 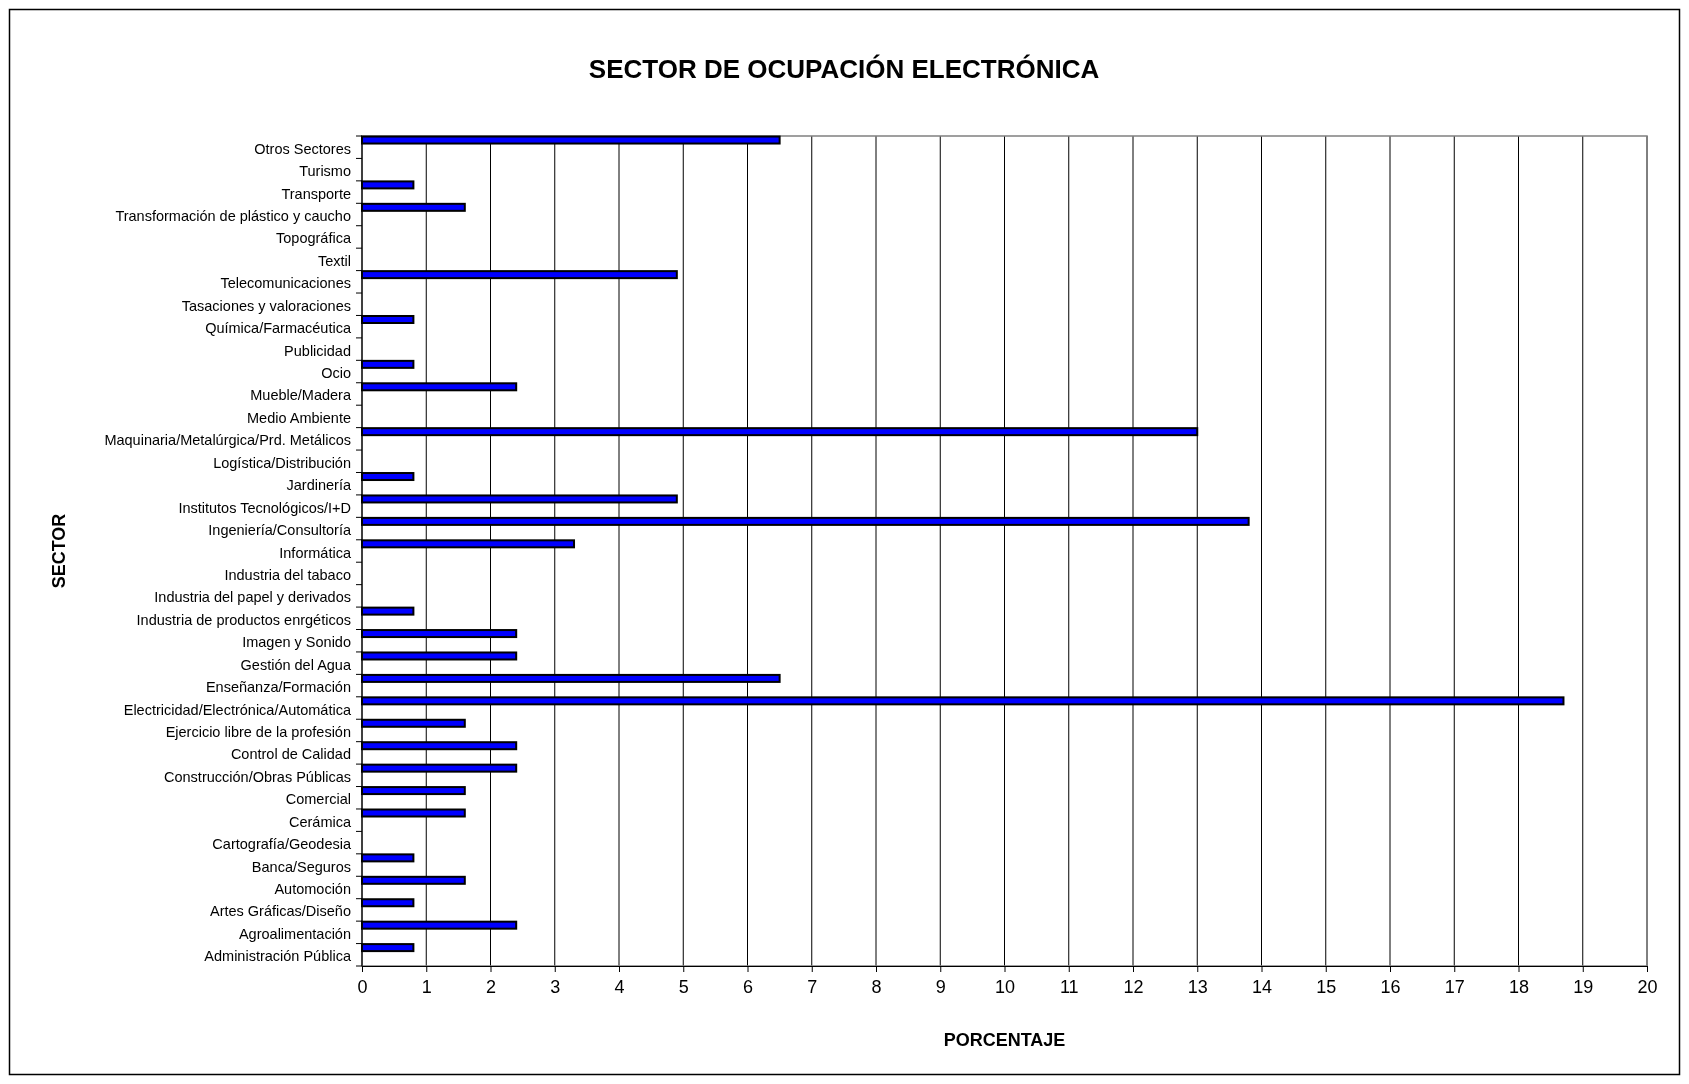 What do you see at coordinates (1005, 986) in the screenshot?
I see `x-tick-label: 10` at bounding box center [1005, 986].